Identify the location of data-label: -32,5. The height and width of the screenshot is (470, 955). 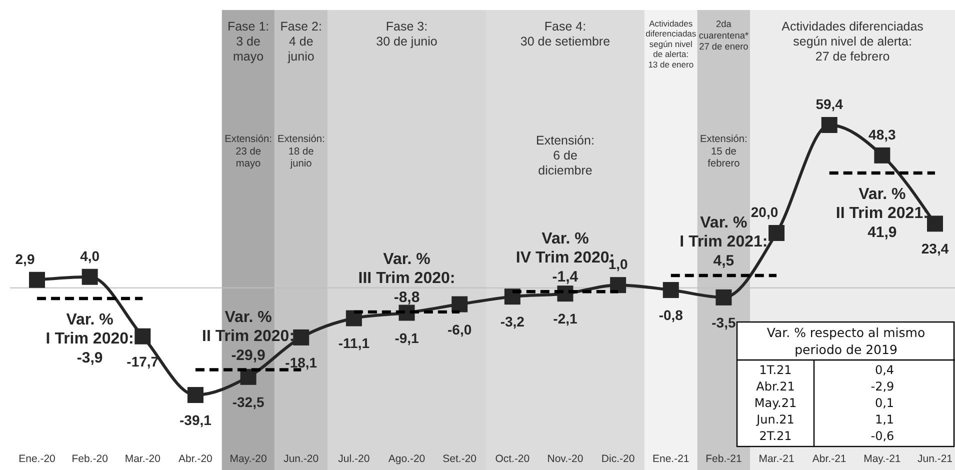
(248, 402).